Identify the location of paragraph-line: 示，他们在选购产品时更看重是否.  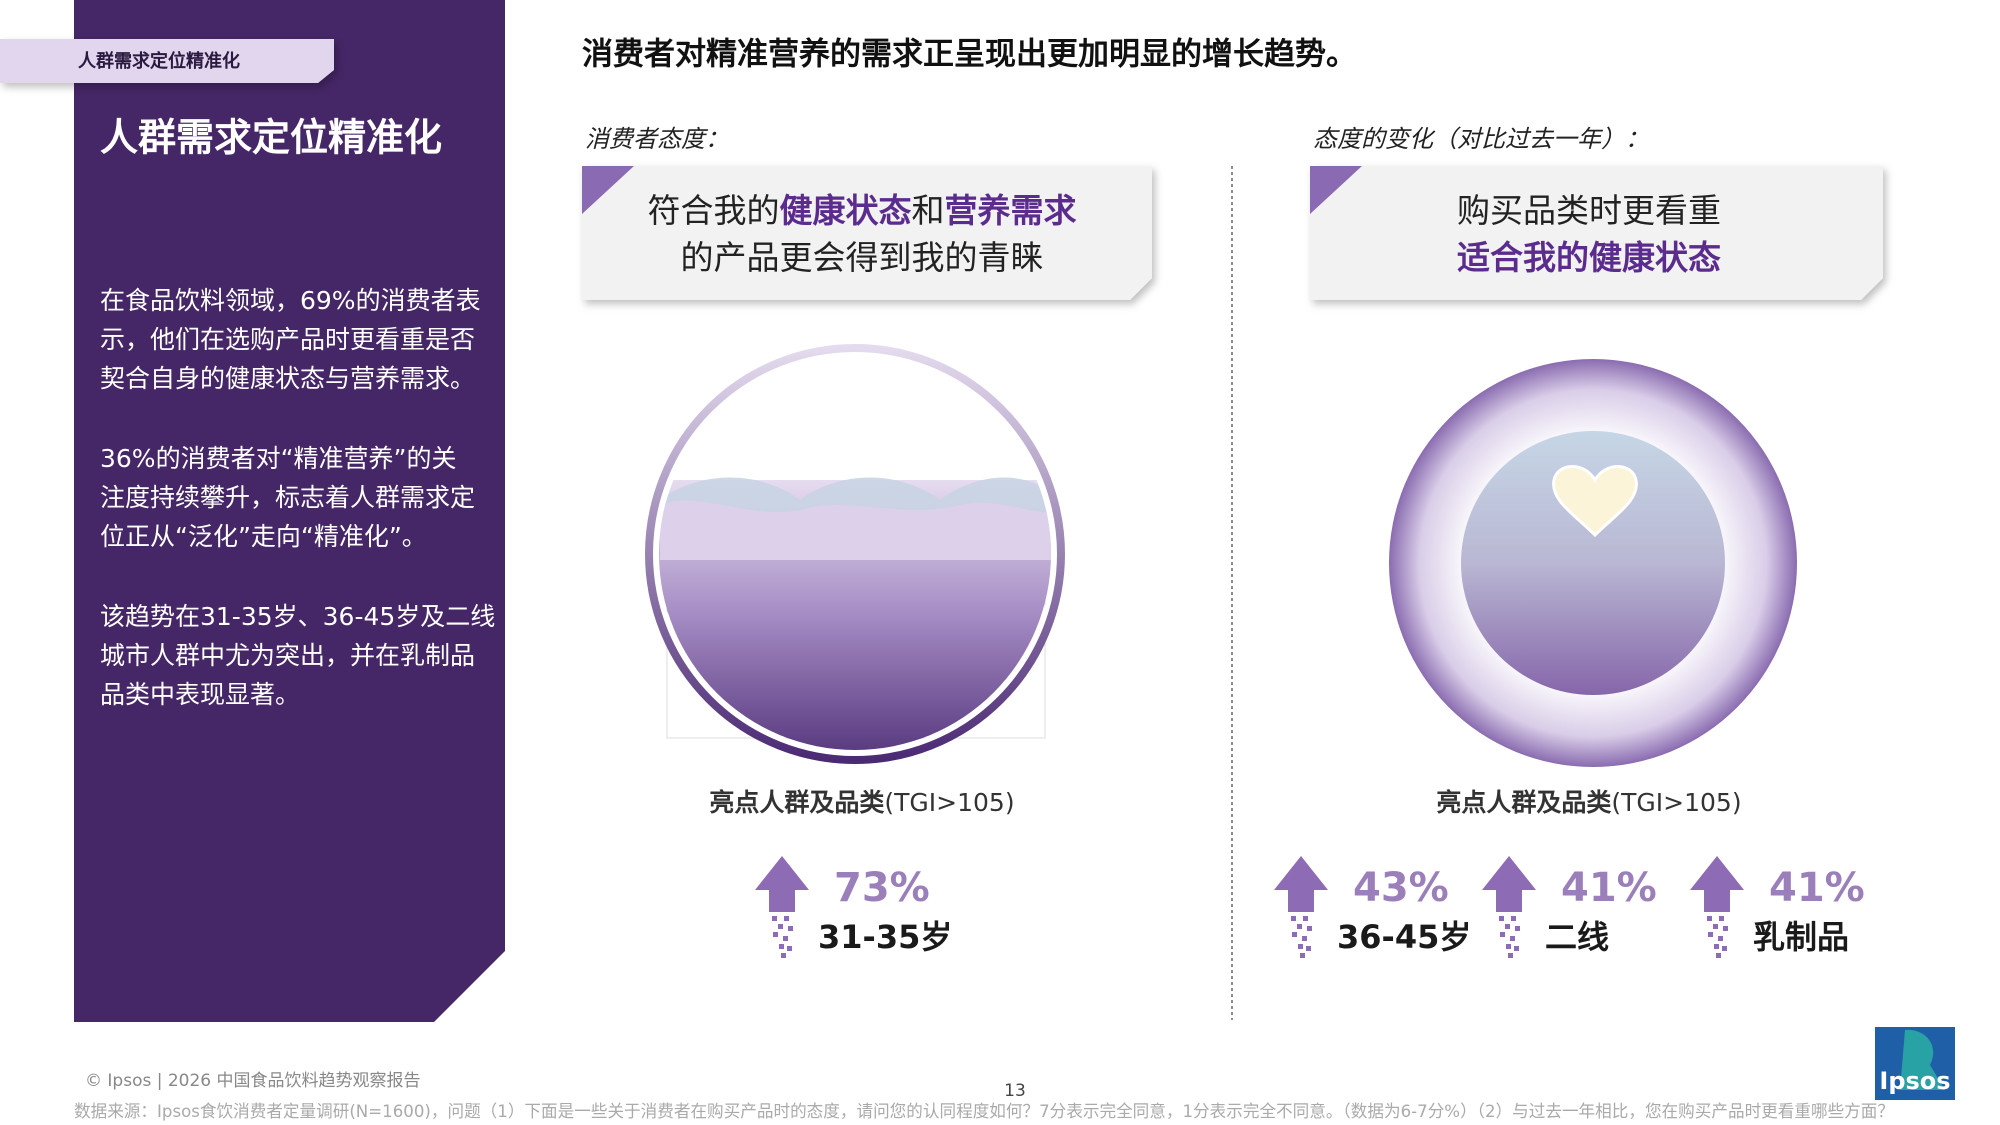
(287, 339).